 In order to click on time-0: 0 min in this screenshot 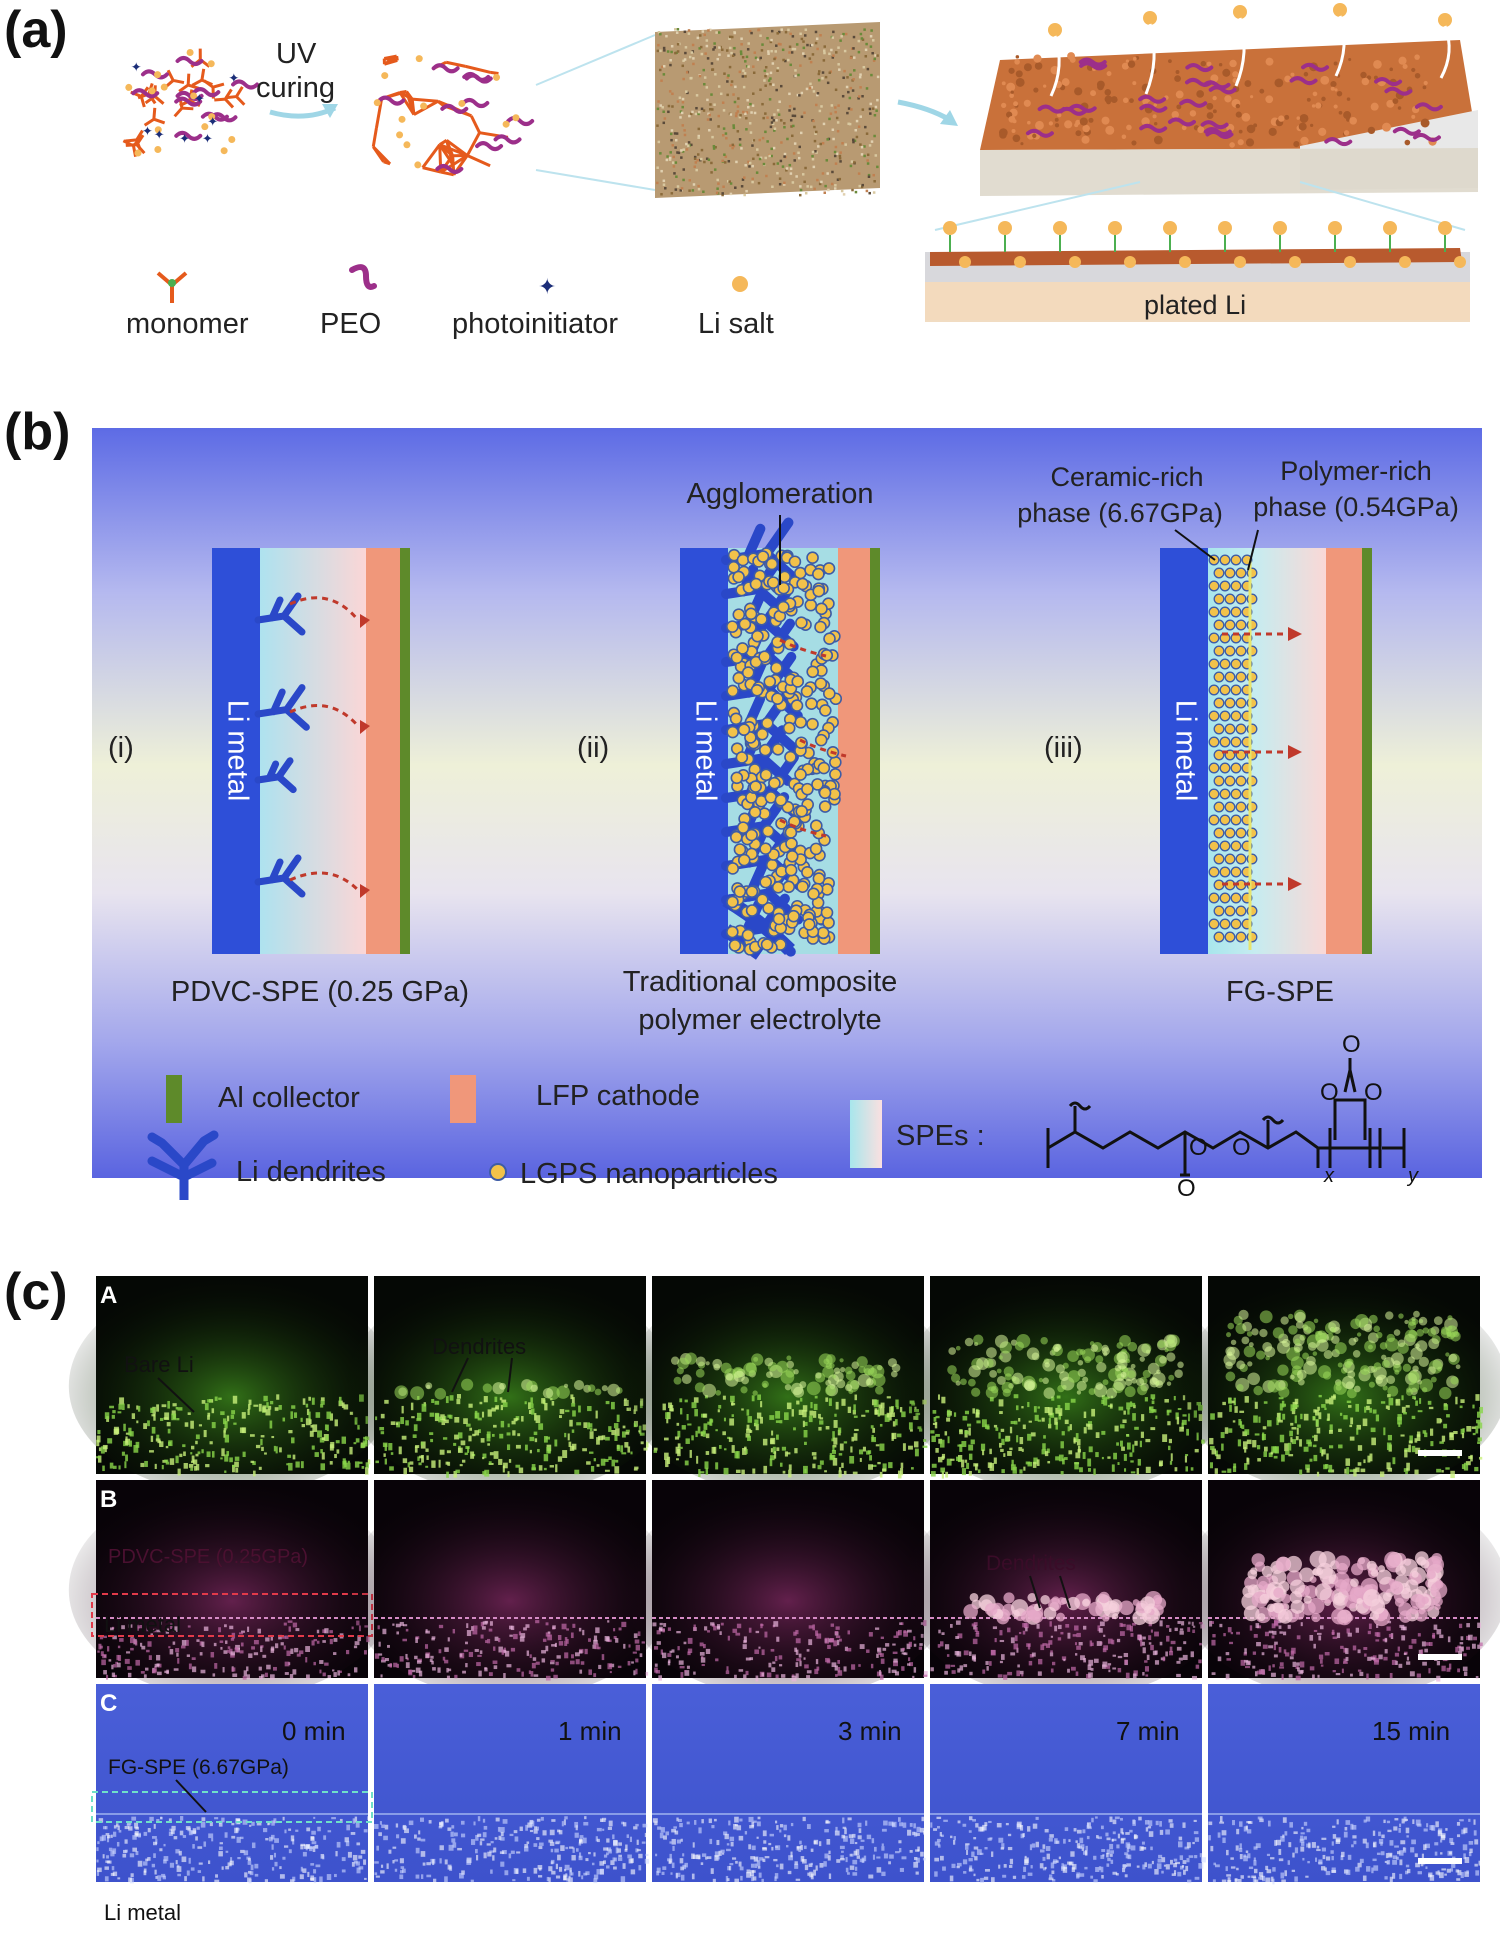, I will do `click(314, 1731)`.